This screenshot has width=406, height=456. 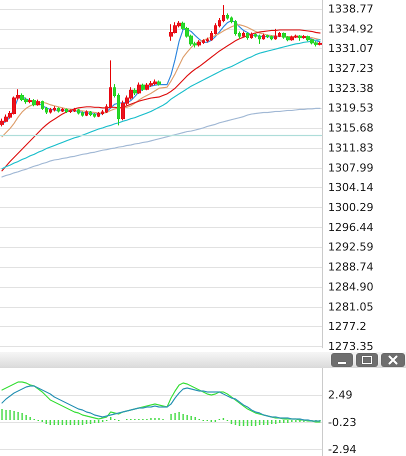 What do you see at coordinates (342, 449) in the screenshot?
I see `y-tick-label: -2.94` at bounding box center [342, 449].